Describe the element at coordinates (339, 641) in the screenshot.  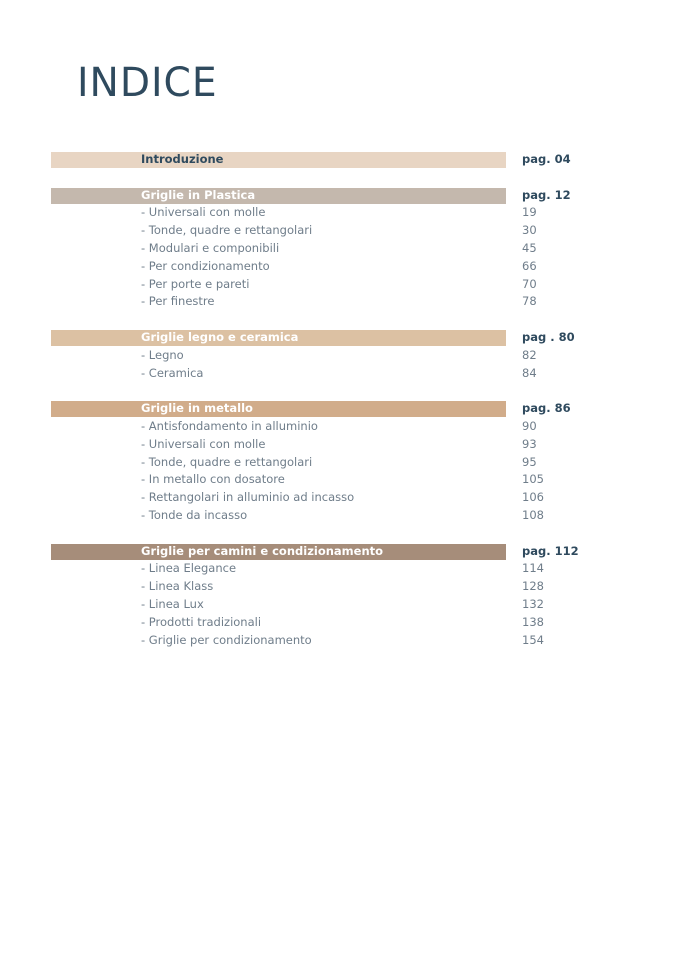
I see `toc-entry: - Griglie per condizionamento 154` at that location.